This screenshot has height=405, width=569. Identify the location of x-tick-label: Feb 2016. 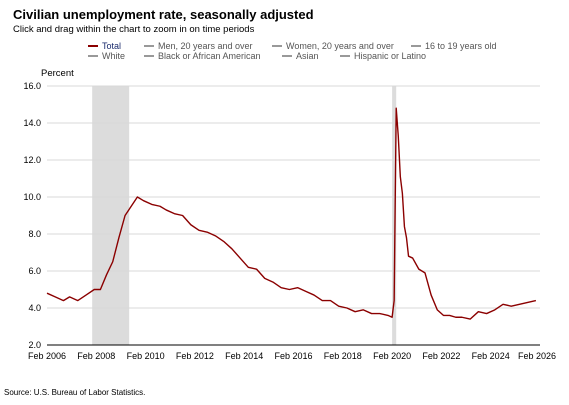
(293, 356).